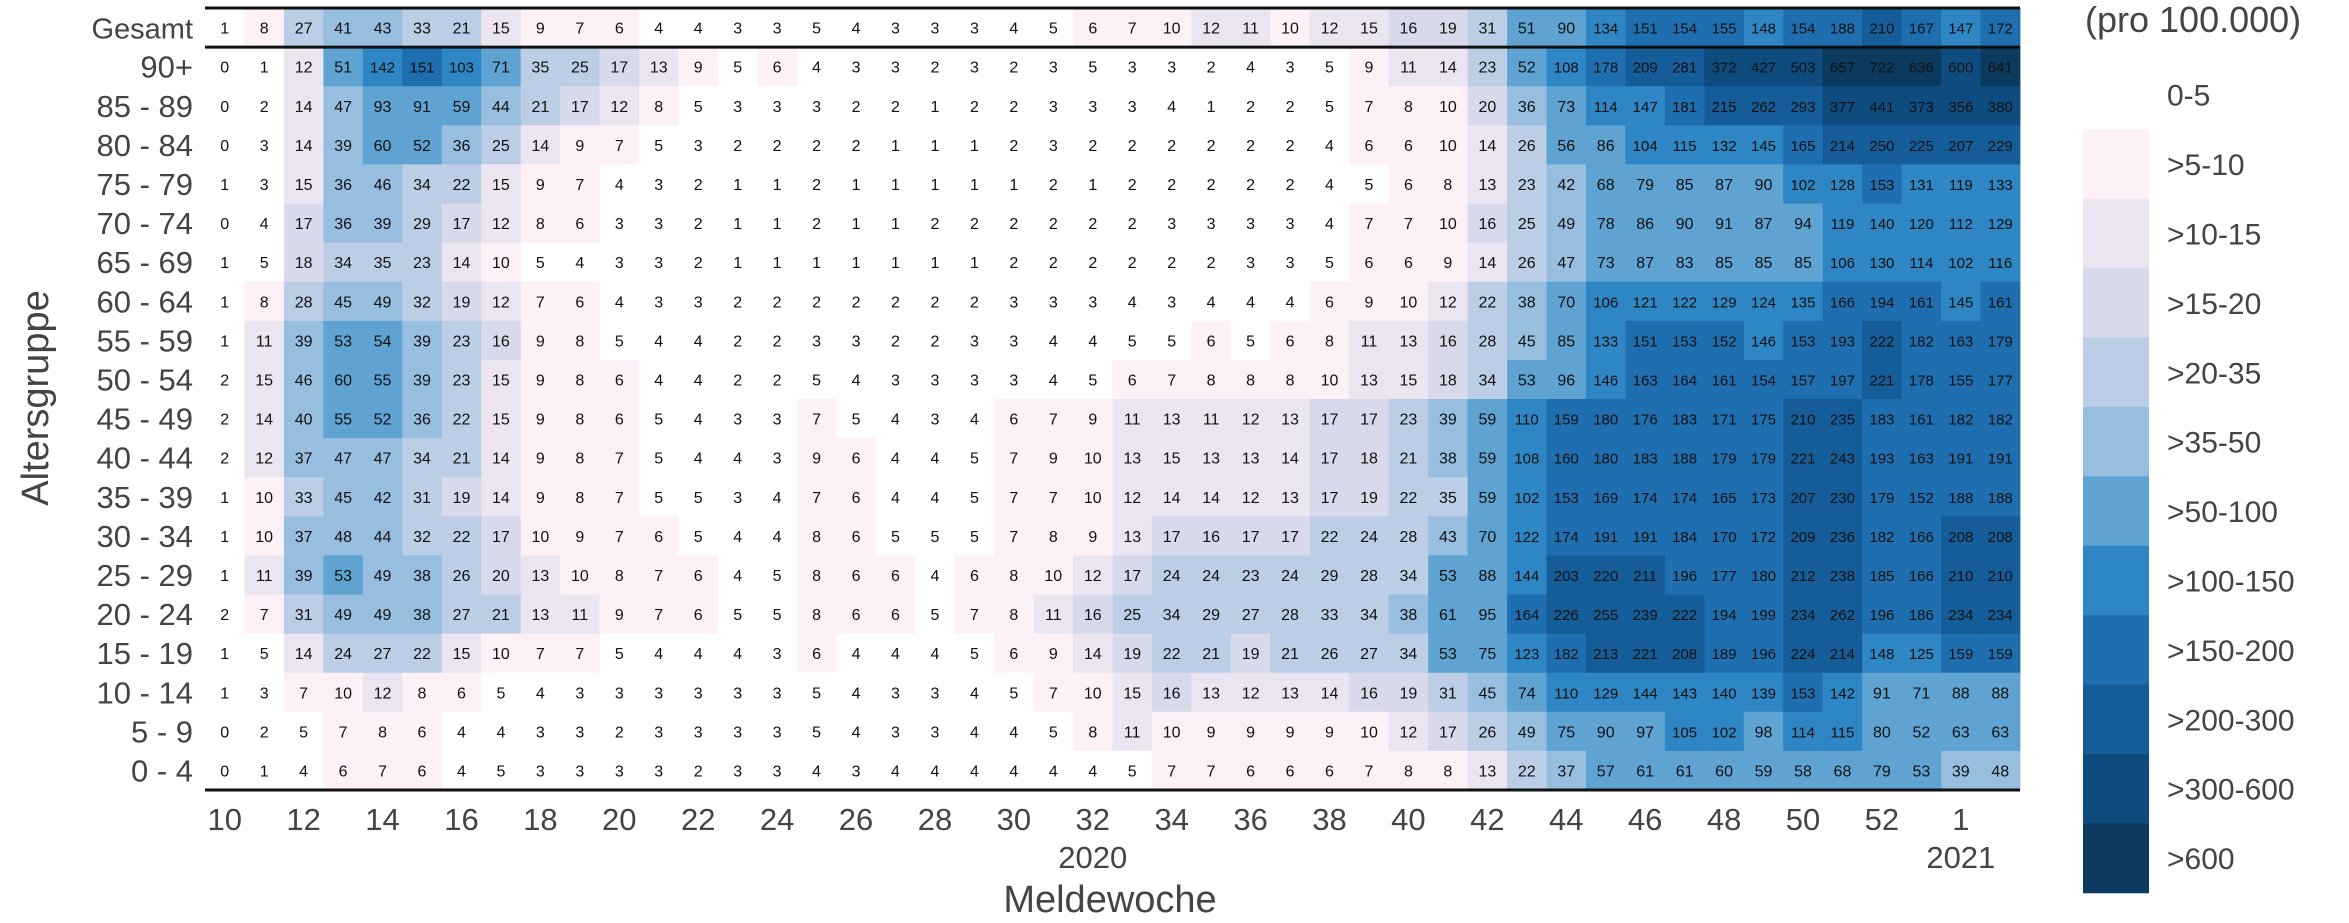  Describe the element at coordinates (1645, 68) in the screenshot. I see `cell-value: 209` at that location.